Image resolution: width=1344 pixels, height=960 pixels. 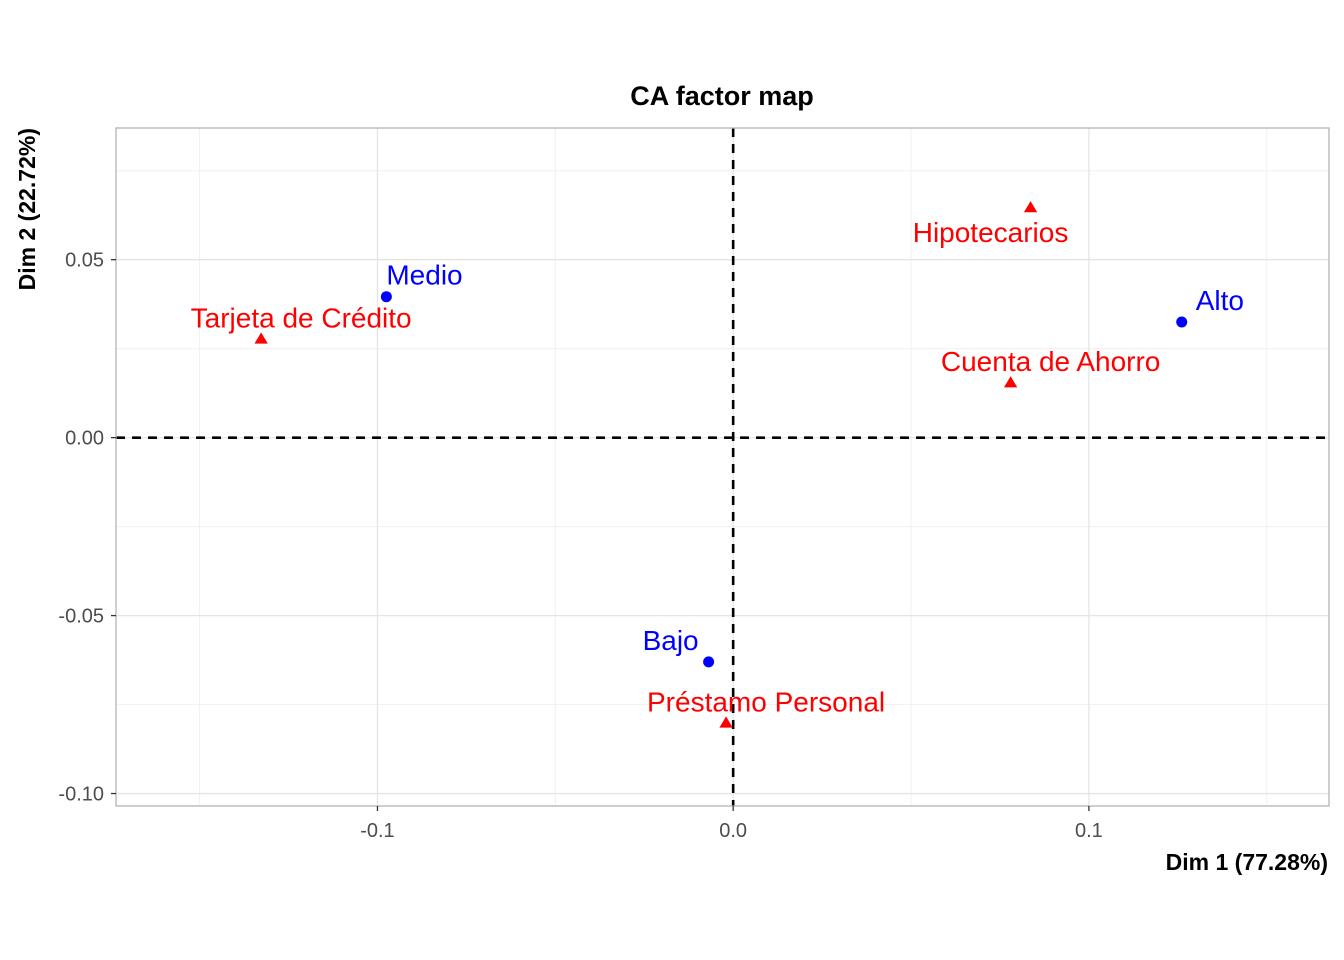 What do you see at coordinates (1247, 862) in the screenshot?
I see `x-axis-title: Dim 1 (77.28%)` at bounding box center [1247, 862].